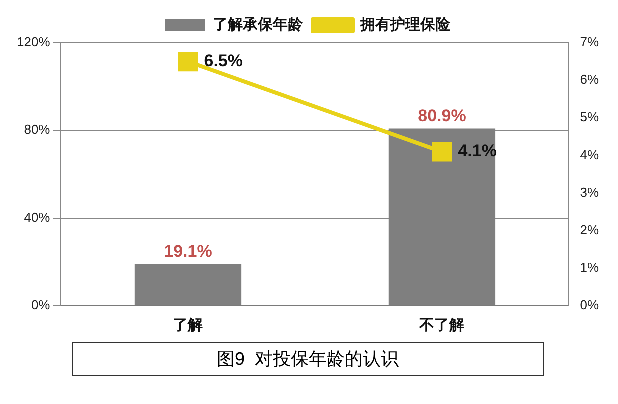 Image resolution: width=618 pixels, height=404 pixels. Describe the element at coordinates (590, 230) in the screenshot. I see `y2-tick-label: 2%` at that location.